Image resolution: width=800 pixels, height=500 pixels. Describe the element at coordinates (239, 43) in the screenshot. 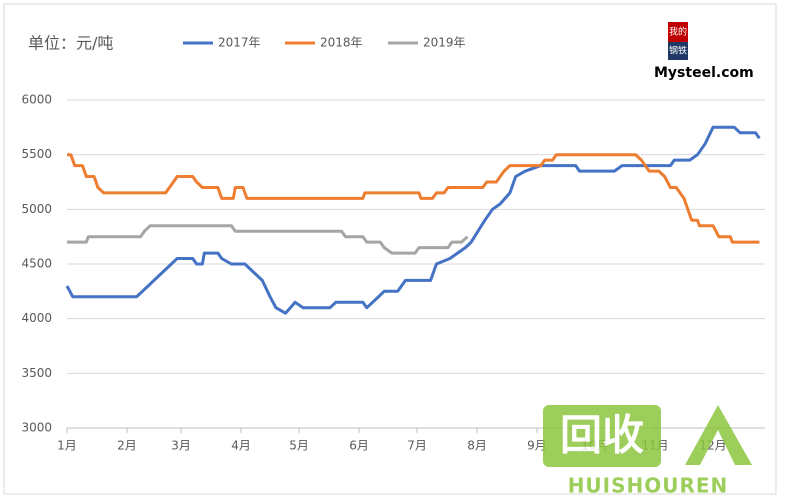

I see `legend-label: 2017年` at that location.